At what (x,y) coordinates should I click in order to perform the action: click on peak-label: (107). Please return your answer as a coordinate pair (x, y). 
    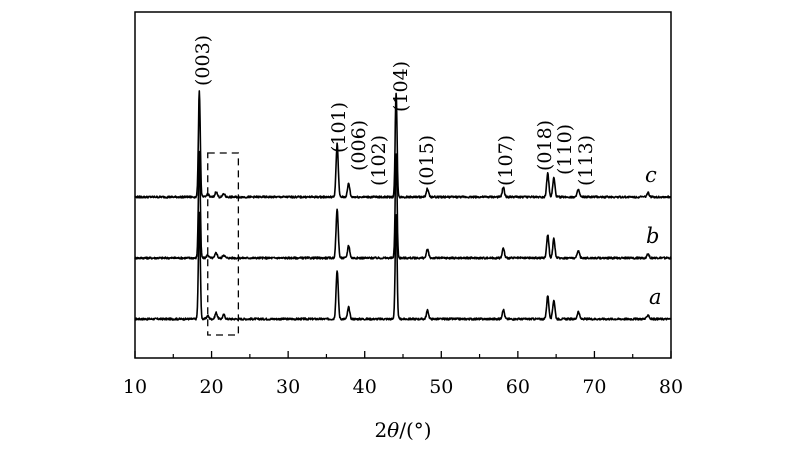
    Looking at the image, I should click on (506, 160).